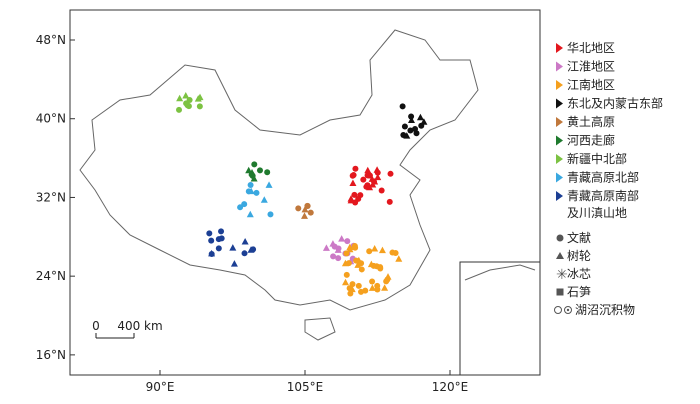 This screenshot has width=700, height=404. Describe the element at coordinates (160, 387) in the screenshot. I see `lon-tick-label: 90°E` at that location.